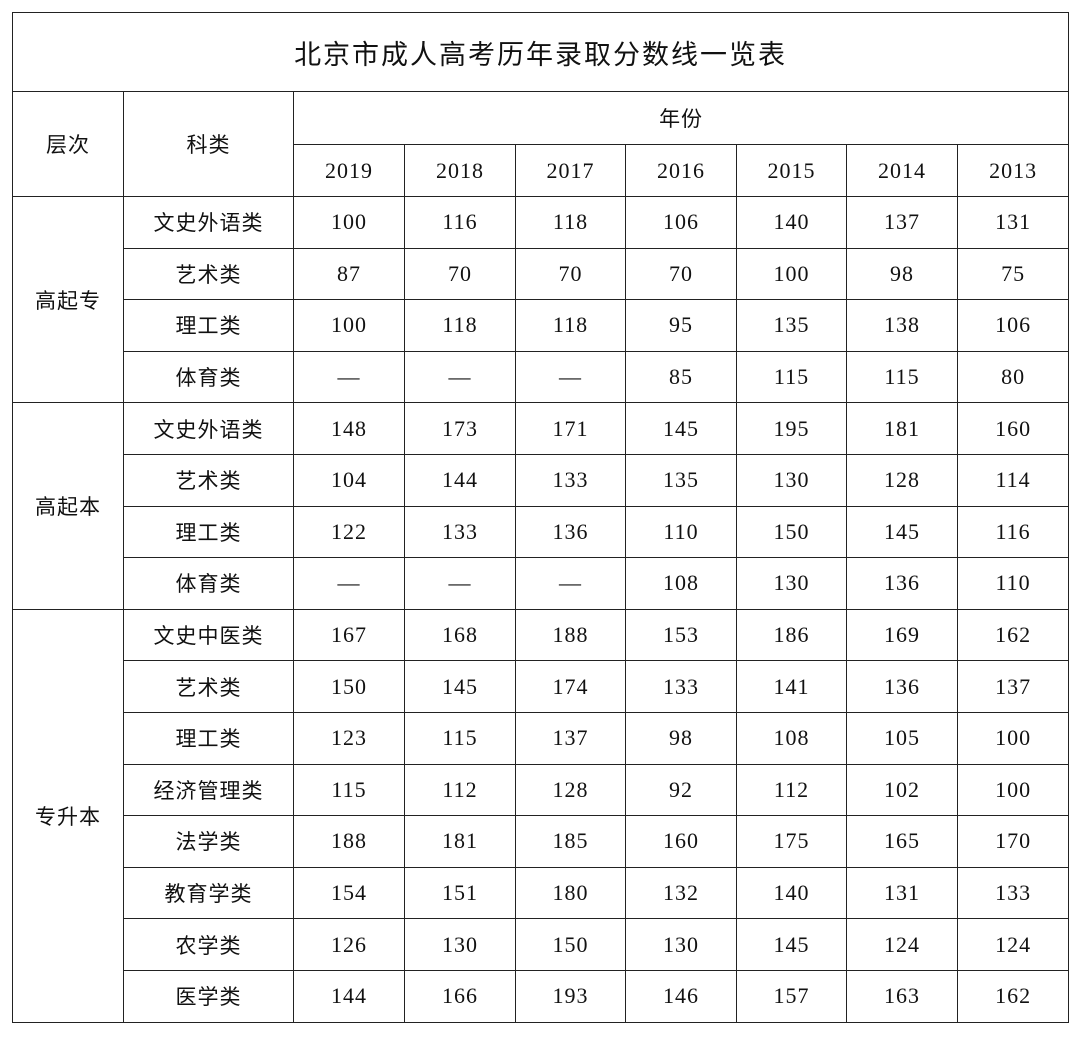 The height and width of the screenshot is (1045, 1080). Describe the element at coordinates (208, 790) in the screenshot. I see `category-cell: 经济管理类` at that location.